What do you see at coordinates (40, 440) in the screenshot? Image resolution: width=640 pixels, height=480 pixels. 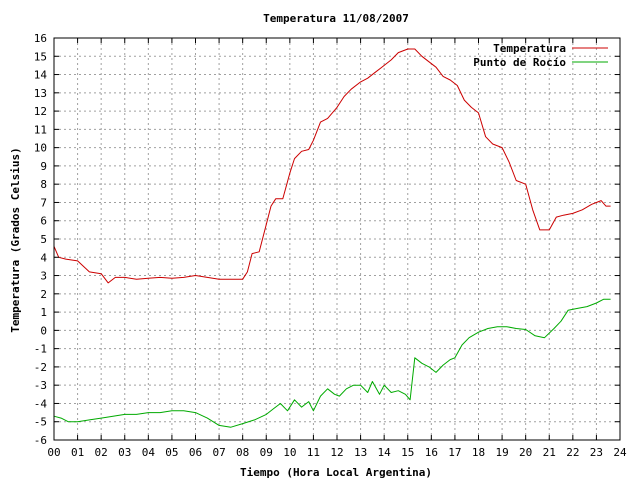 I see `y-tick-label: -6` at bounding box center [40, 440].